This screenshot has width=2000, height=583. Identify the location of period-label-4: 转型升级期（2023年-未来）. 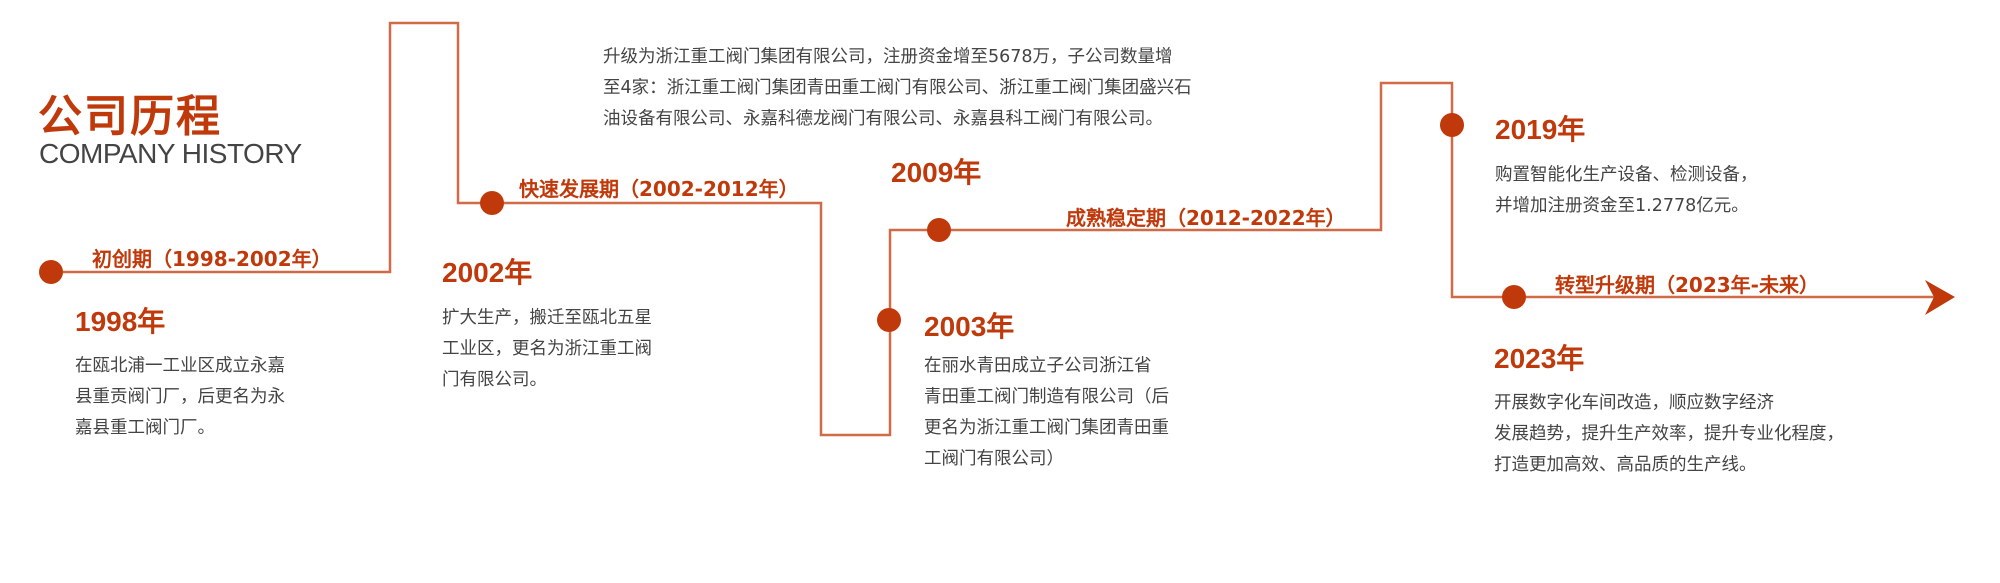
(1687, 285).